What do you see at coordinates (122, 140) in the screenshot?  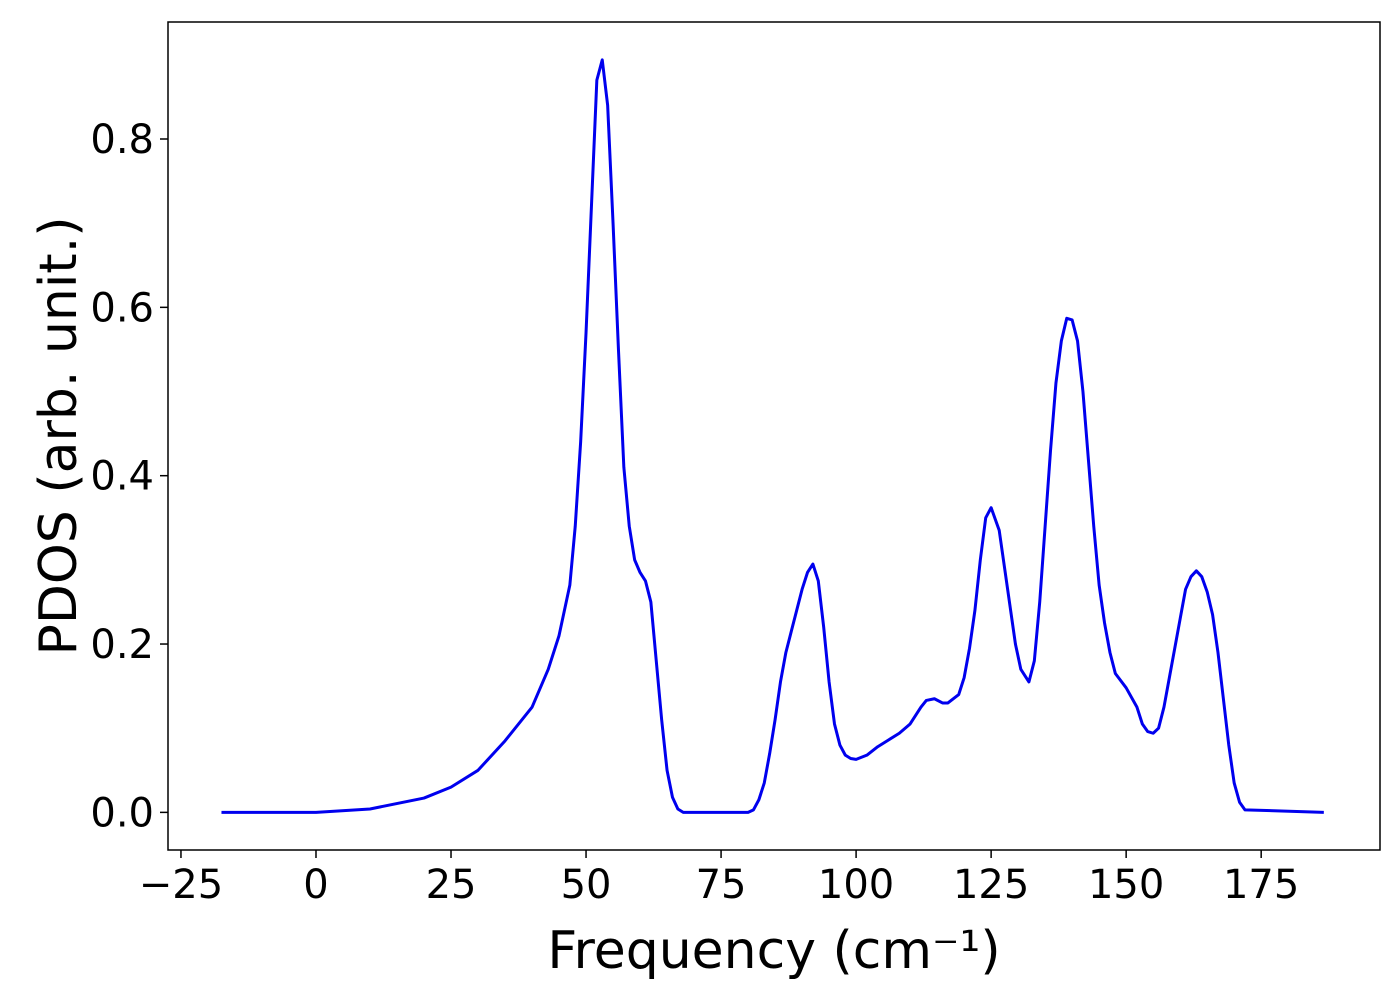 I see `y-tick-label: 0.8` at bounding box center [122, 140].